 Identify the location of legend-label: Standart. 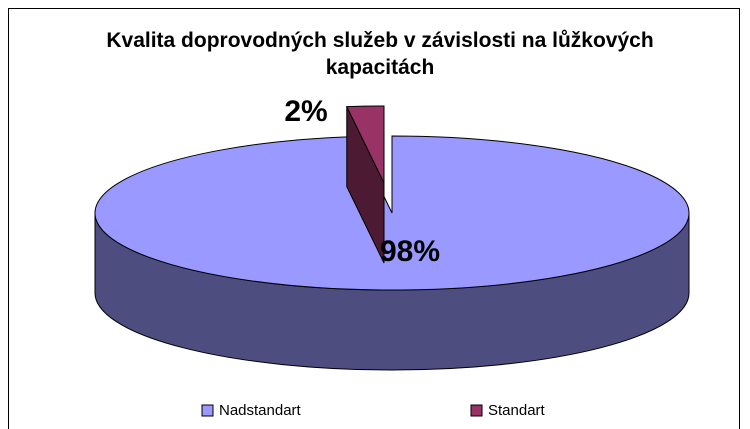
(517, 410).